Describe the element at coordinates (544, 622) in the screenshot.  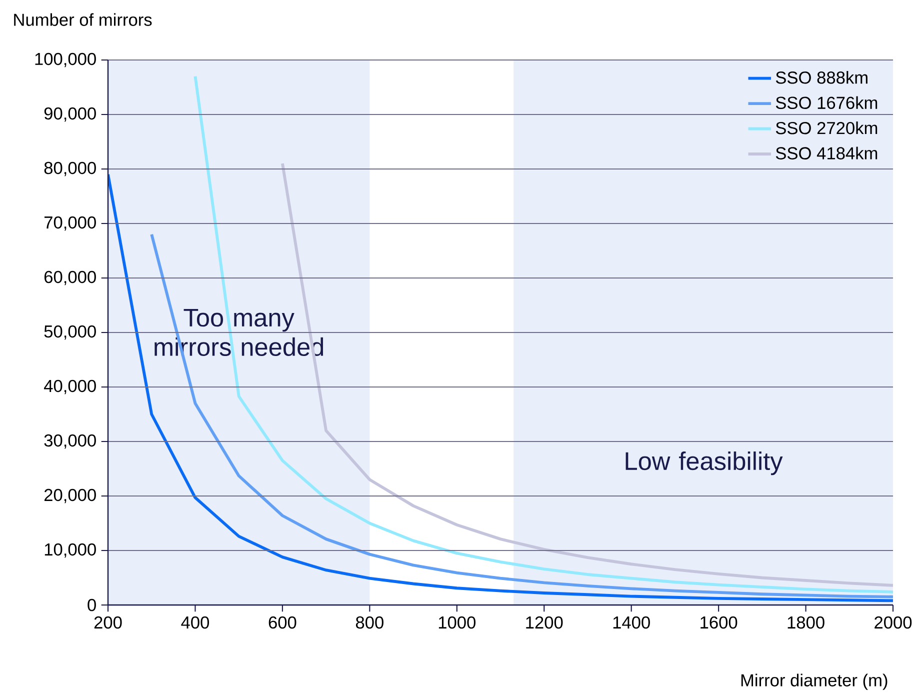
I see `x-tick-label: 1200` at that location.